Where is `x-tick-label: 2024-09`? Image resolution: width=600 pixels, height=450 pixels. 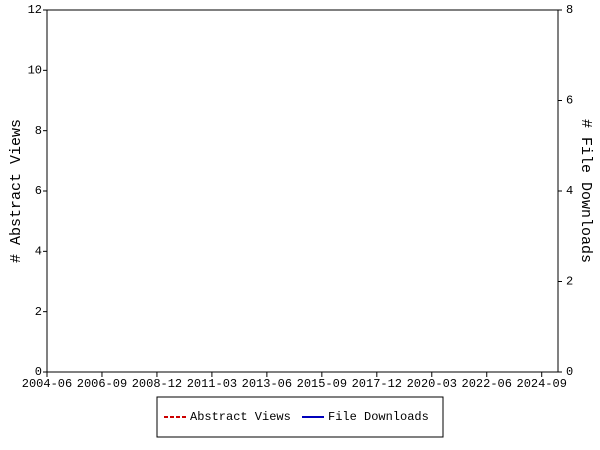
x-tick-label: 2024-09 is located at coordinates (542, 384).